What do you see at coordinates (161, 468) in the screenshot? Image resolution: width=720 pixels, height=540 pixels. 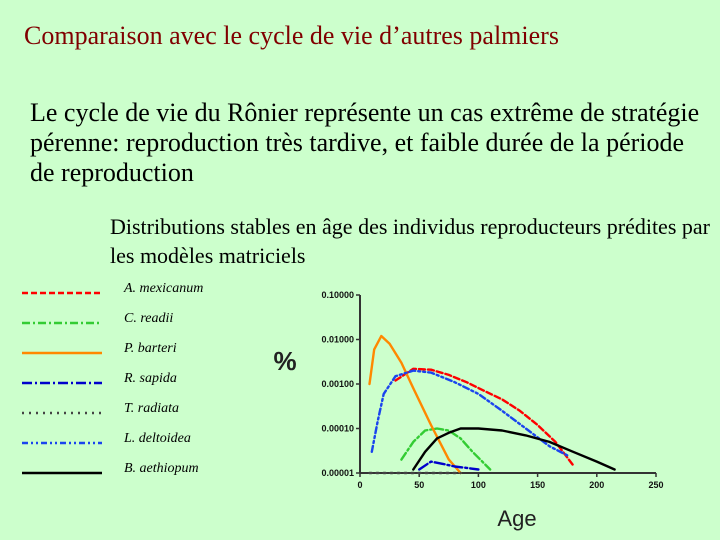 I see `legend-label: B. aethiopum` at bounding box center [161, 468].